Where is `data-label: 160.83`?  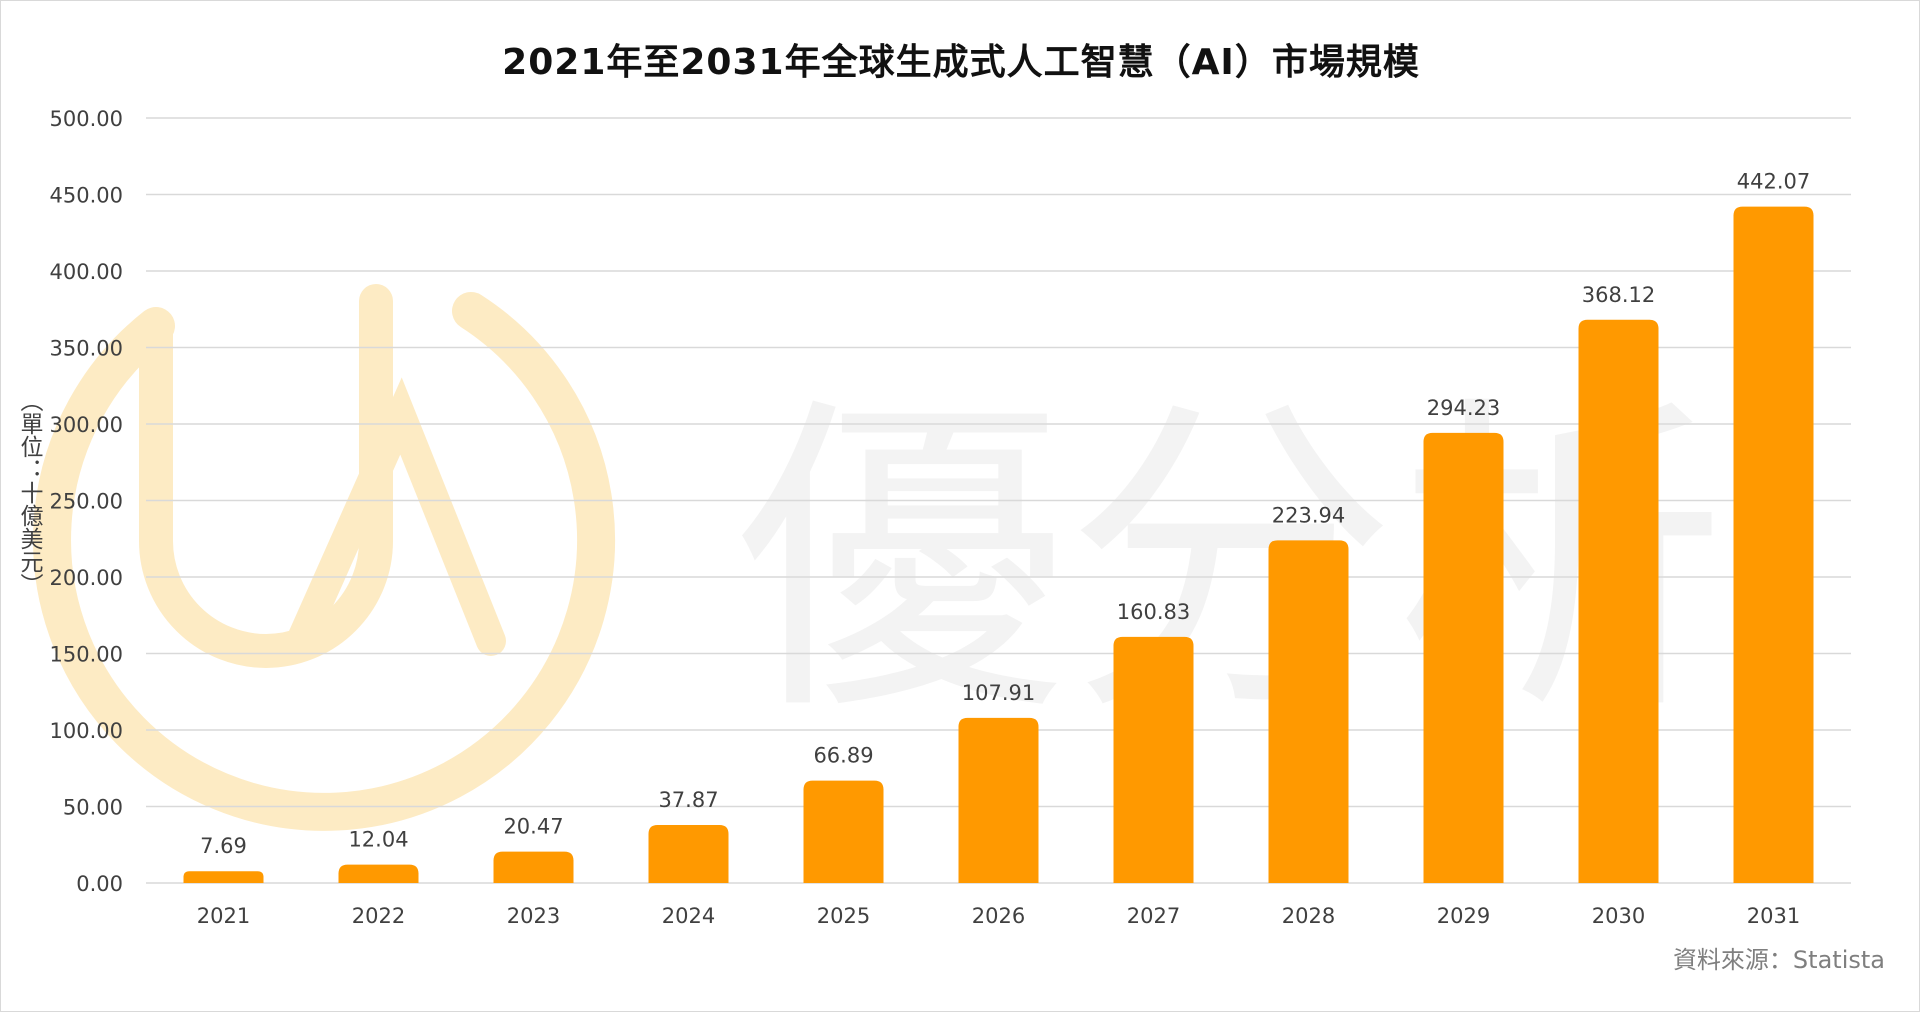
data-label: 160.83 is located at coordinates (1153, 612).